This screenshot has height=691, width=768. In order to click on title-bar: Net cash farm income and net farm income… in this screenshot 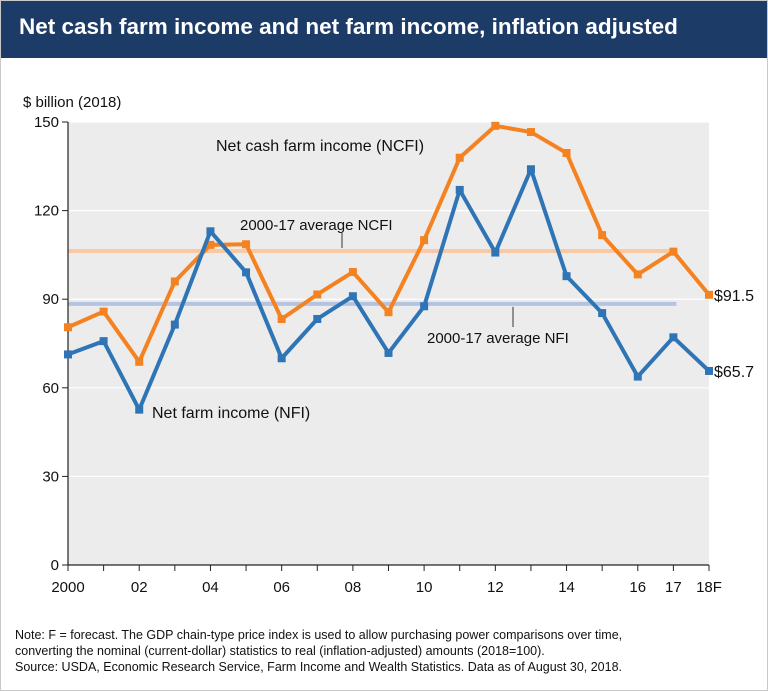, I will do `click(384, 29)`.